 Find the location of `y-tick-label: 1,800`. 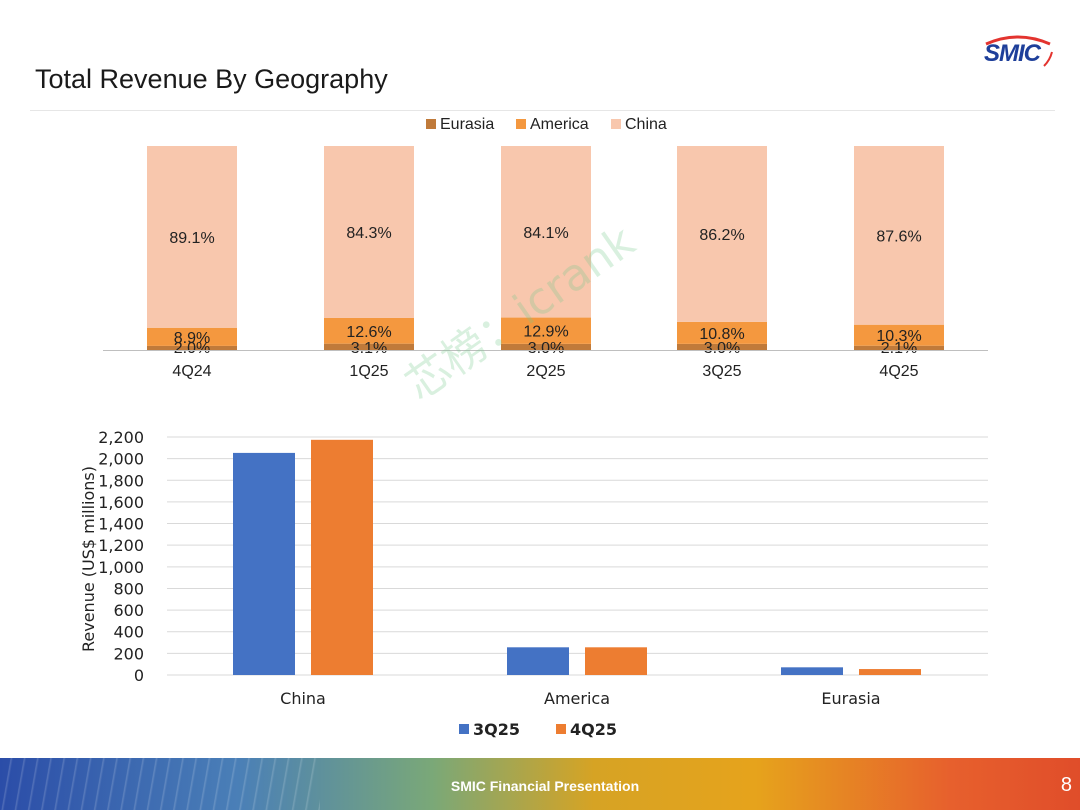

y-tick-label: 1,800 is located at coordinates (121, 480).